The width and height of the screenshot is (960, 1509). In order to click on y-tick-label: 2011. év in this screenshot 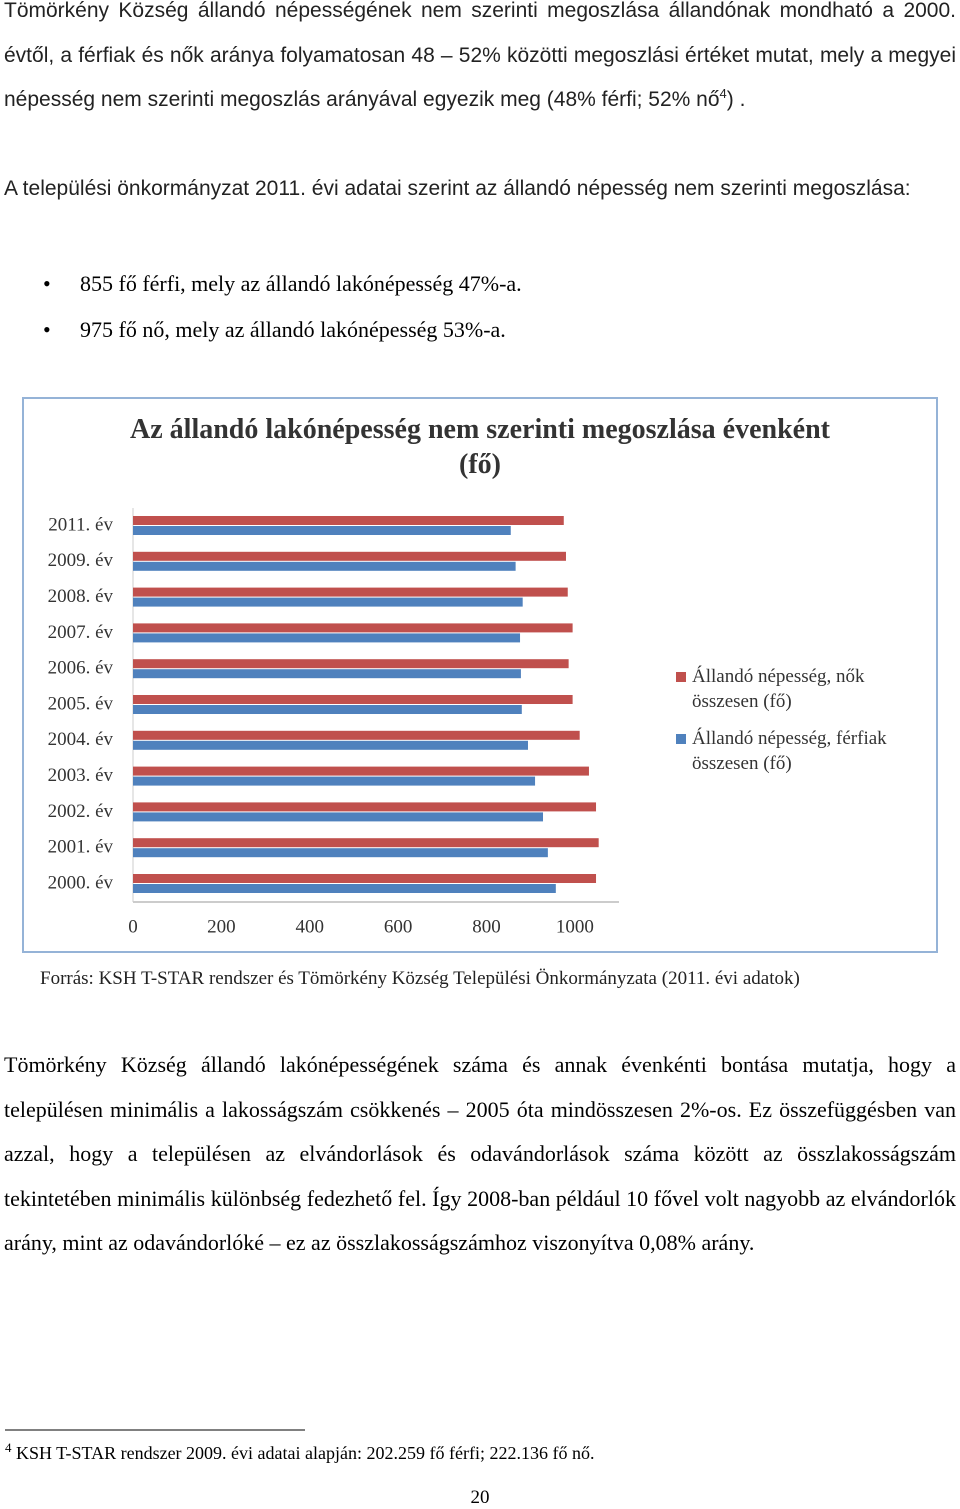, I will do `click(80, 524)`.